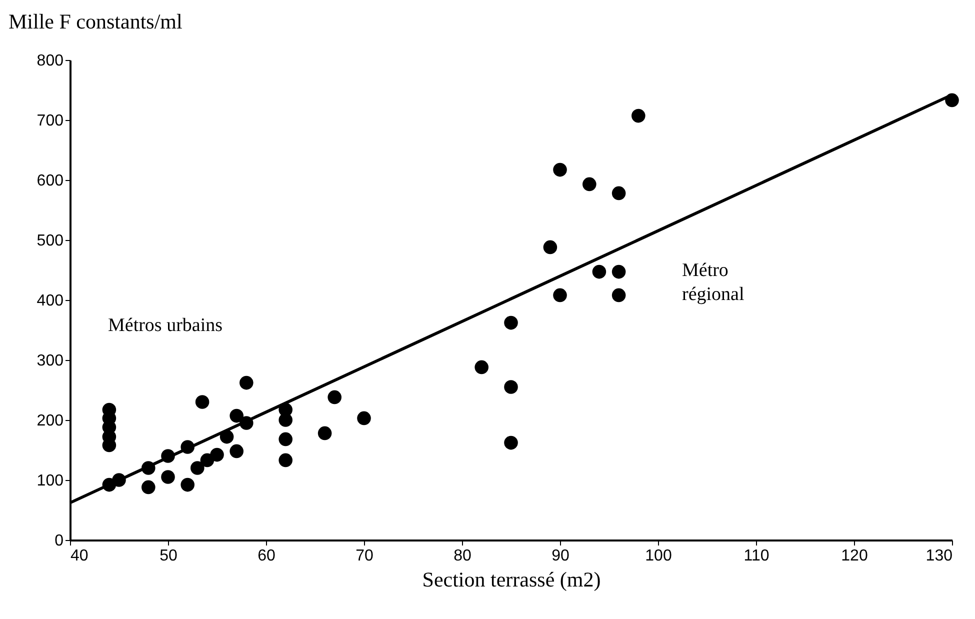  What do you see at coordinates (463, 556) in the screenshot?
I see `x-tick-label: 80` at bounding box center [463, 556].